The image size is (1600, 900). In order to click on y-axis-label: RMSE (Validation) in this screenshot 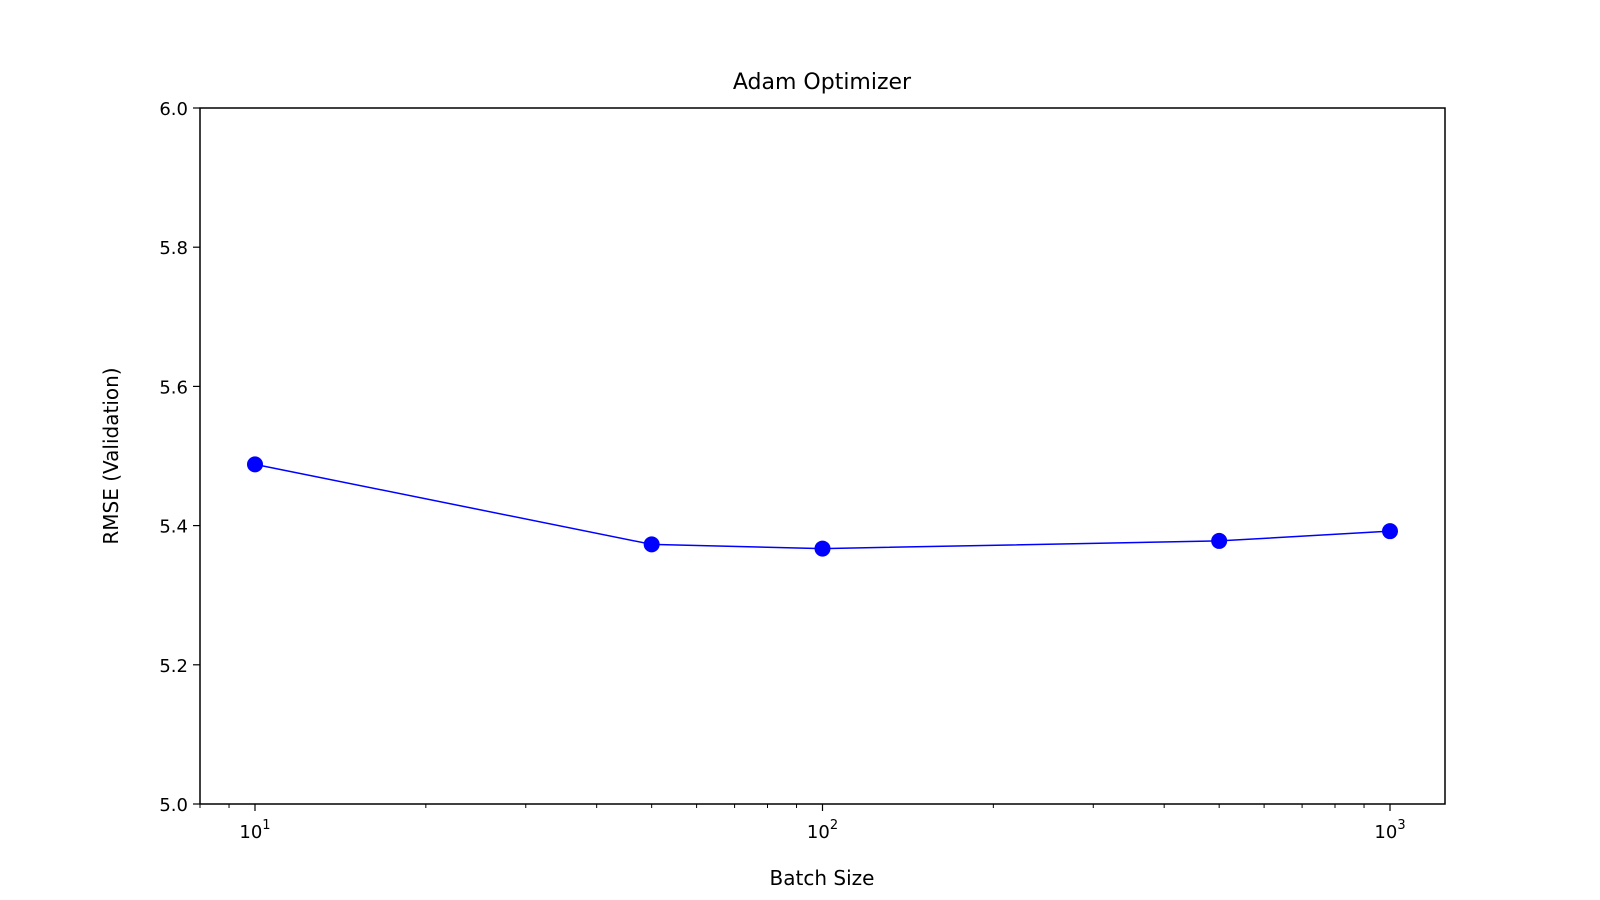, I will do `click(111, 455)`.